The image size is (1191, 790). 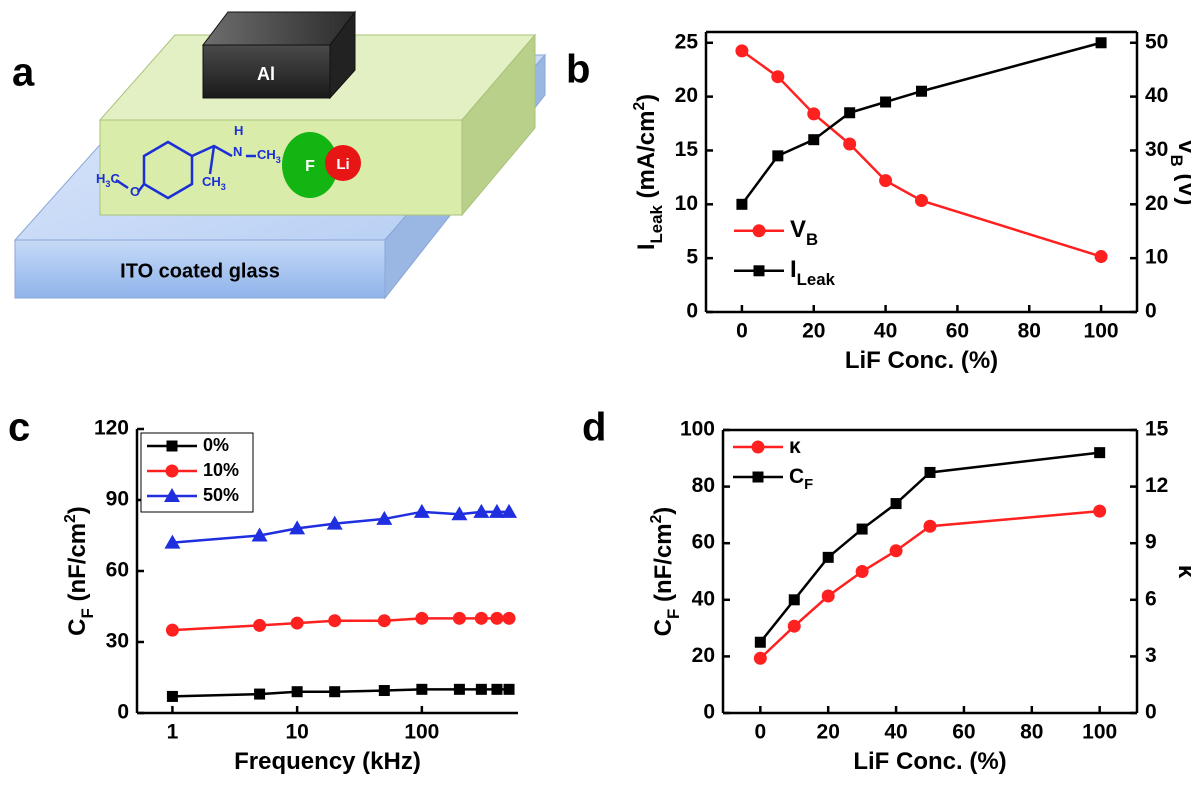 What do you see at coordinates (237, 151) in the screenshot?
I see `label-part: N` at bounding box center [237, 151].